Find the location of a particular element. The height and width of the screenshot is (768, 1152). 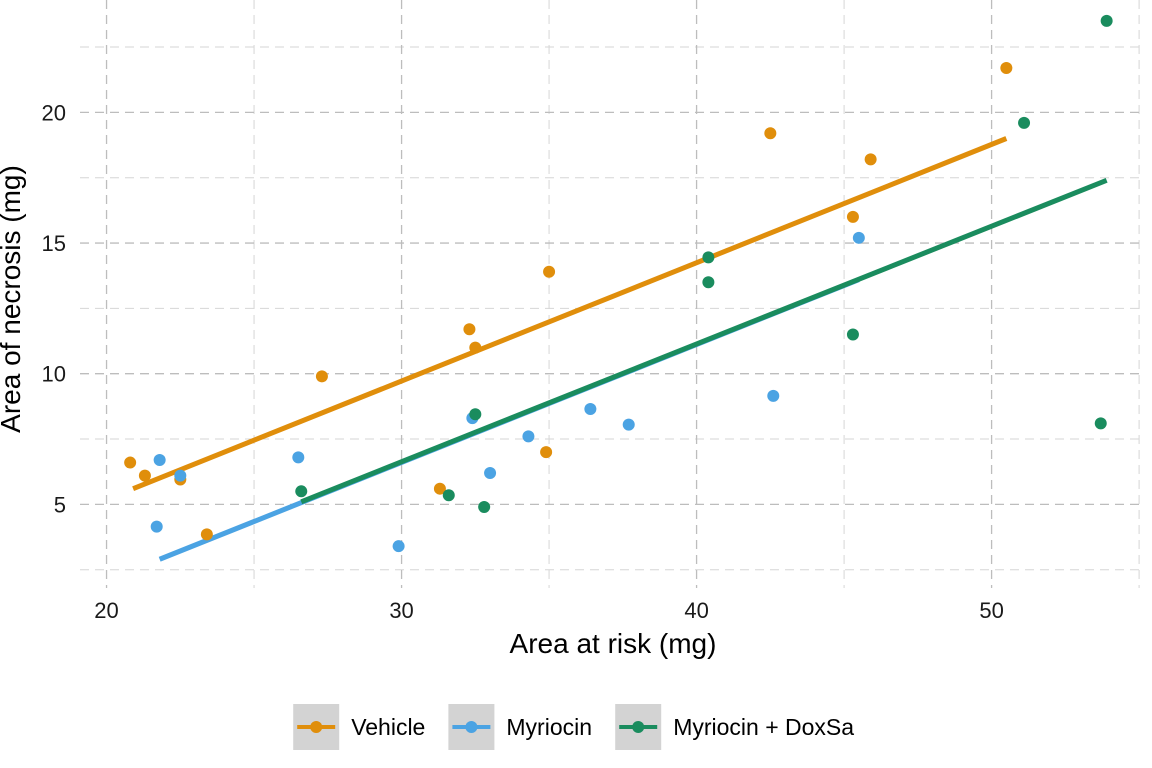

x-tick-label: 30 is located at coordinates (401, 610).